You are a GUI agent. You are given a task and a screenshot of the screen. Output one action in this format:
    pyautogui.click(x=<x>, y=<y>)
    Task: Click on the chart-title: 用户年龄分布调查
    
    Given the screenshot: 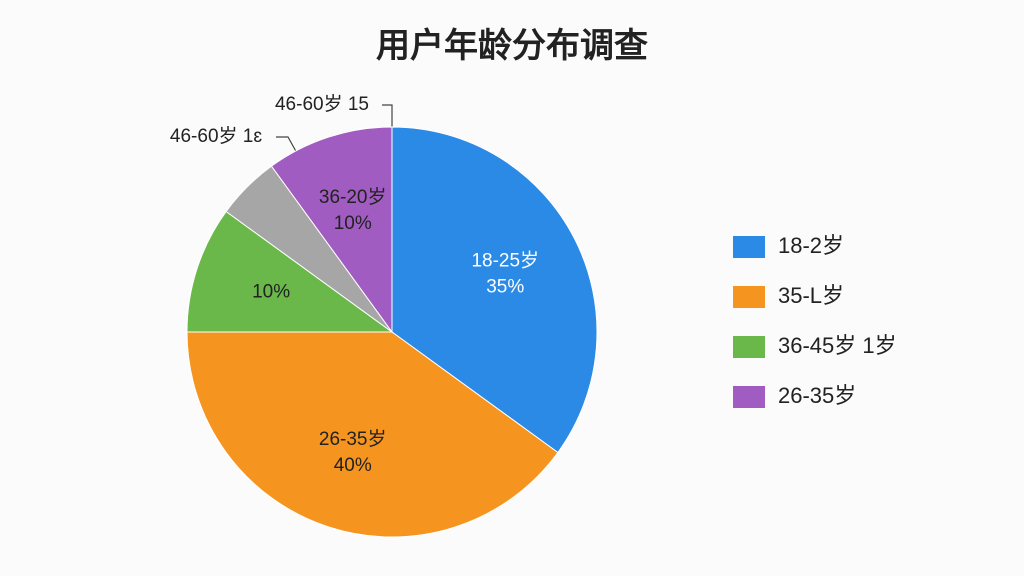 What is the action you would take?
    pyautogui.click(x=512, y=46)
    